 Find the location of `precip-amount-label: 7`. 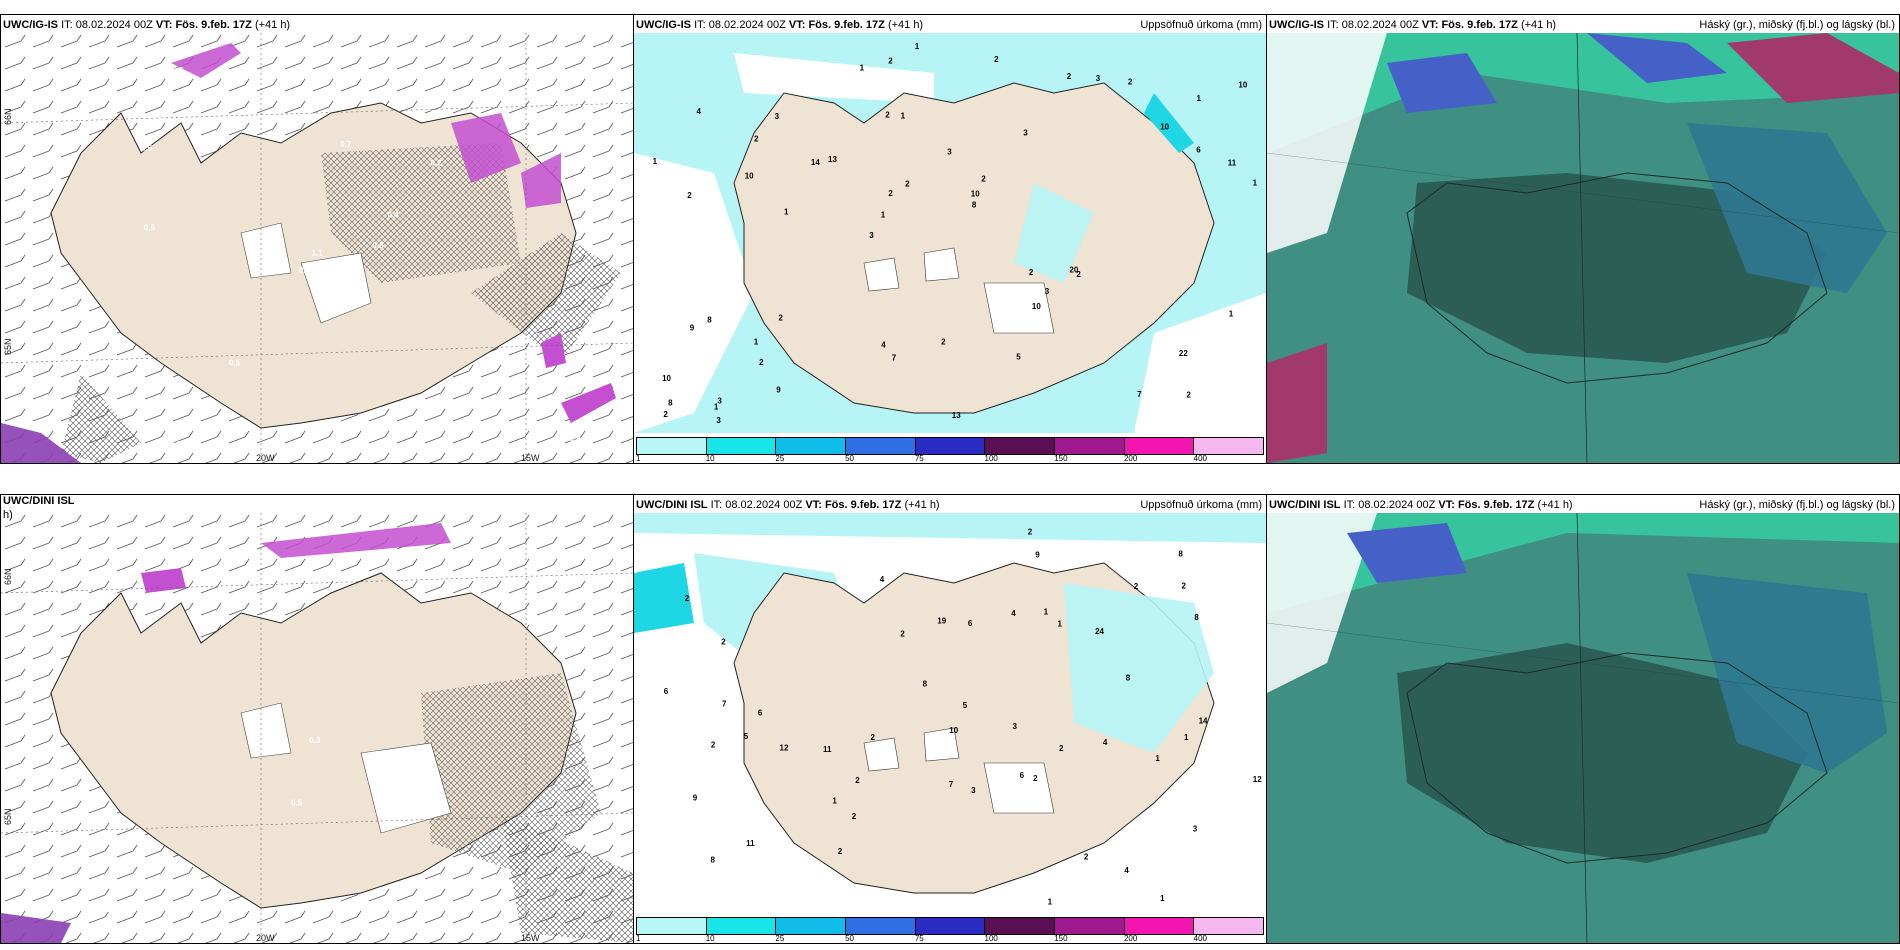

precip-amount-label: 7 is located at coordinates (894, 358).